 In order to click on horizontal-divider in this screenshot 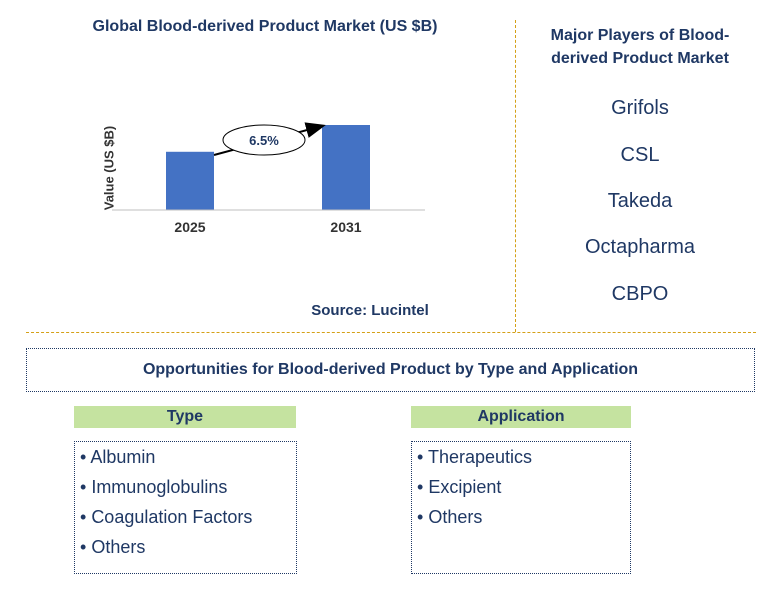, I will do `click(391, 332)`.